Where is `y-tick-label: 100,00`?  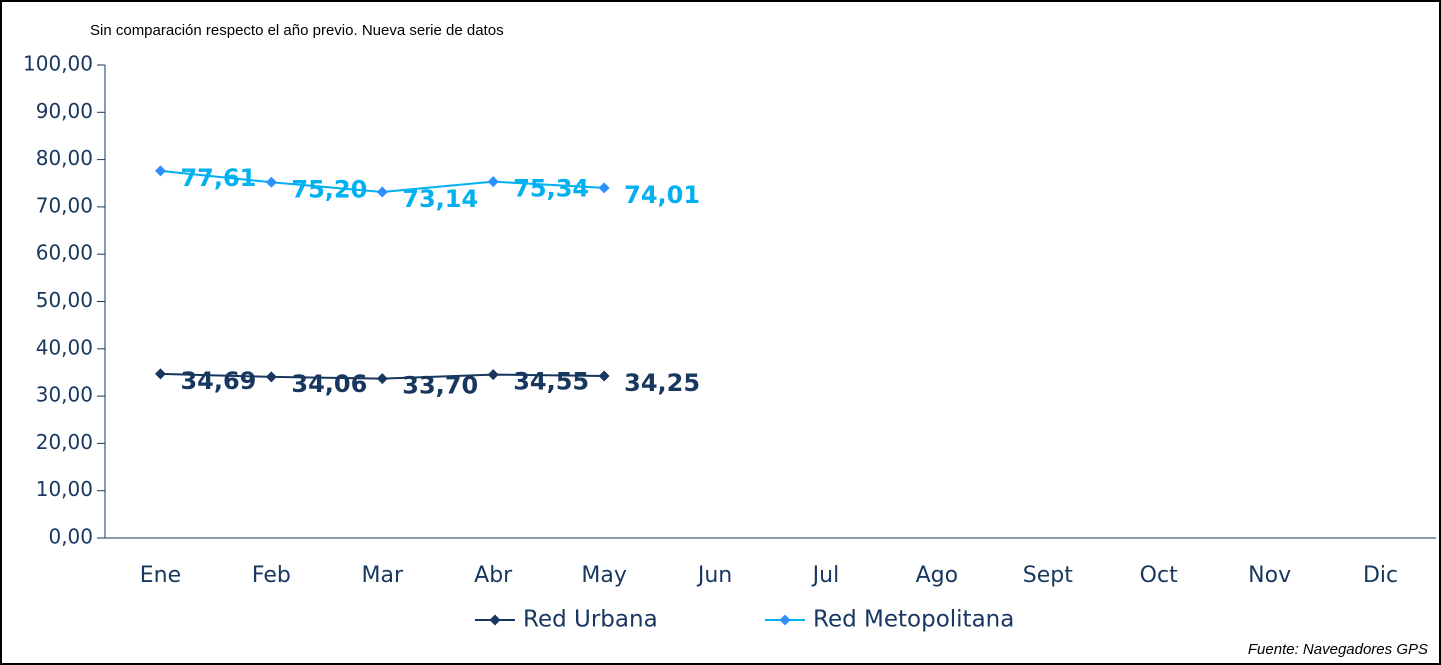
y-tick-label: 100,00 is located at coordinates (58, 64).